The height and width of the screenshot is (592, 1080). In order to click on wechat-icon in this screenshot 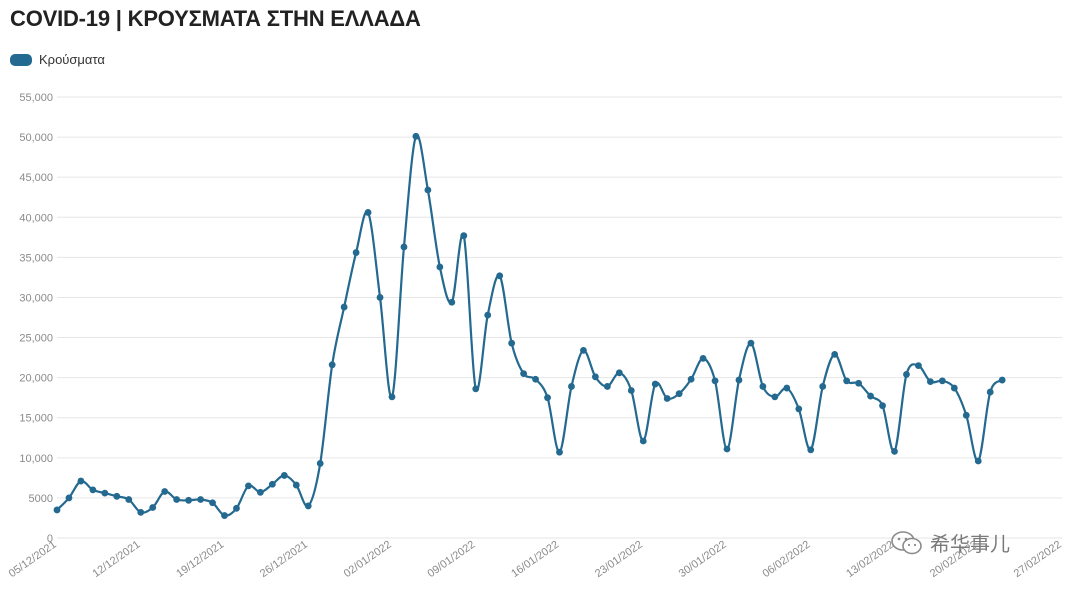, I will do `click(906, 542)`.